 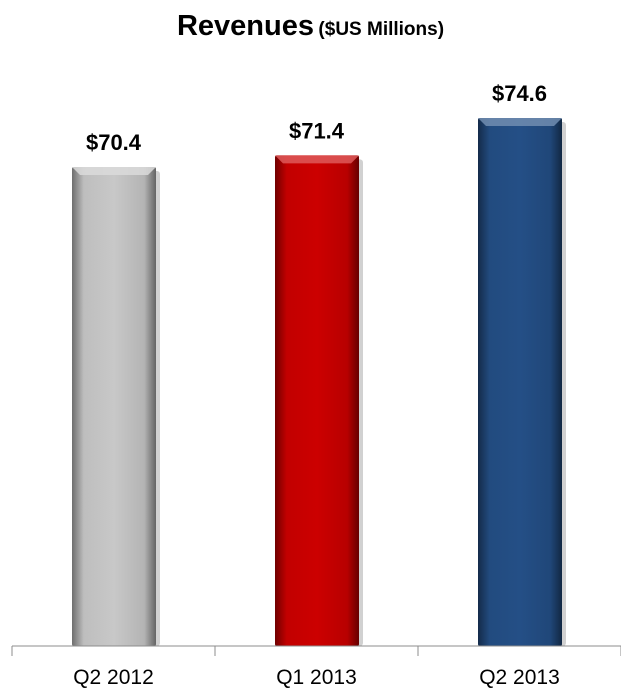 I want to click on bar-q2-2013, so click(x=520, y=382).